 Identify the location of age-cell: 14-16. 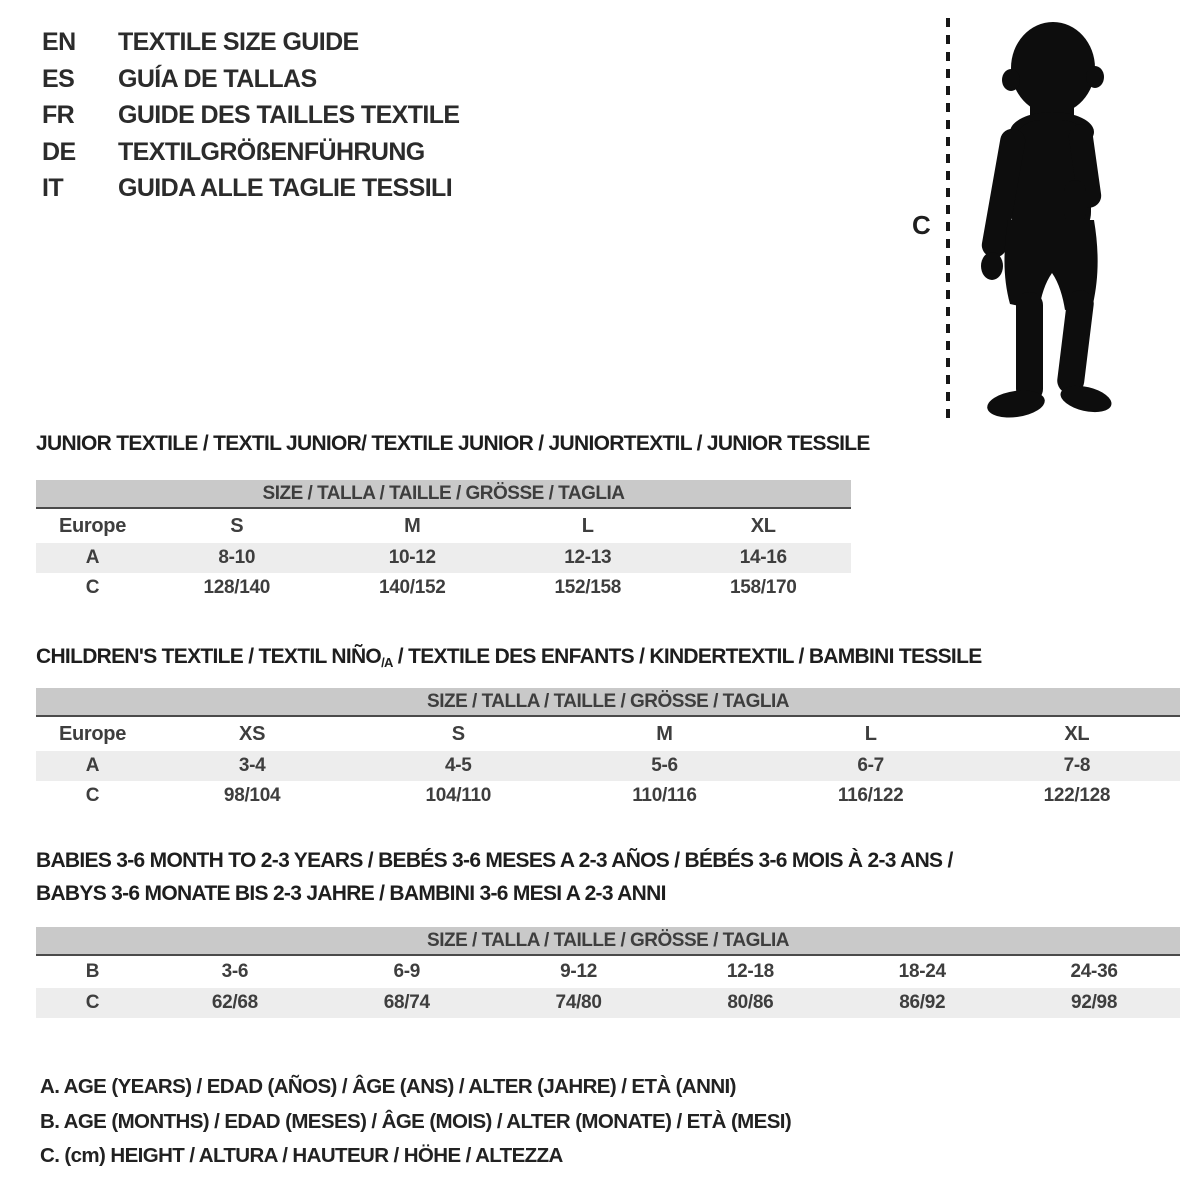
(763, 558).